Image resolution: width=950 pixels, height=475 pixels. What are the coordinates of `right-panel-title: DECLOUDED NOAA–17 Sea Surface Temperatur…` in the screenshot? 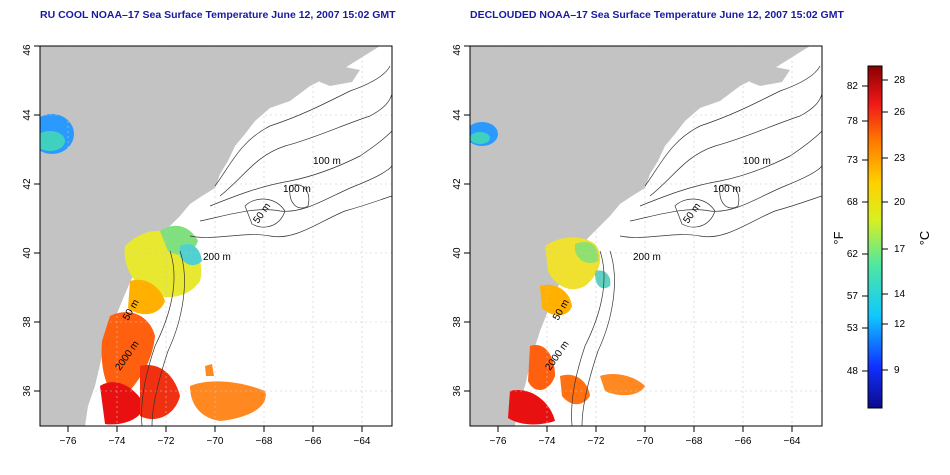 It's located at (657, 15).